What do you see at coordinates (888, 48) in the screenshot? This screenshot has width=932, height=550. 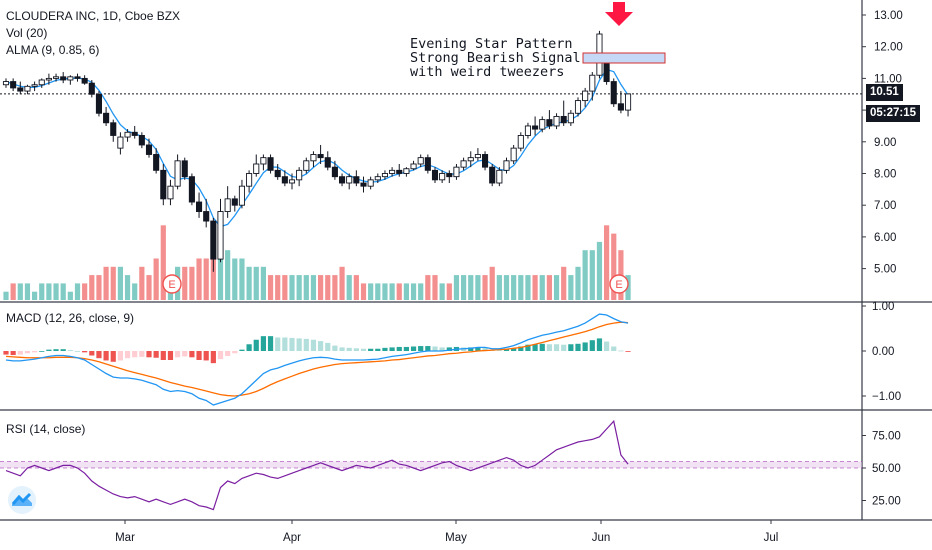 I see `price-tick-label: 12.00` at bounding box center [888, 48].